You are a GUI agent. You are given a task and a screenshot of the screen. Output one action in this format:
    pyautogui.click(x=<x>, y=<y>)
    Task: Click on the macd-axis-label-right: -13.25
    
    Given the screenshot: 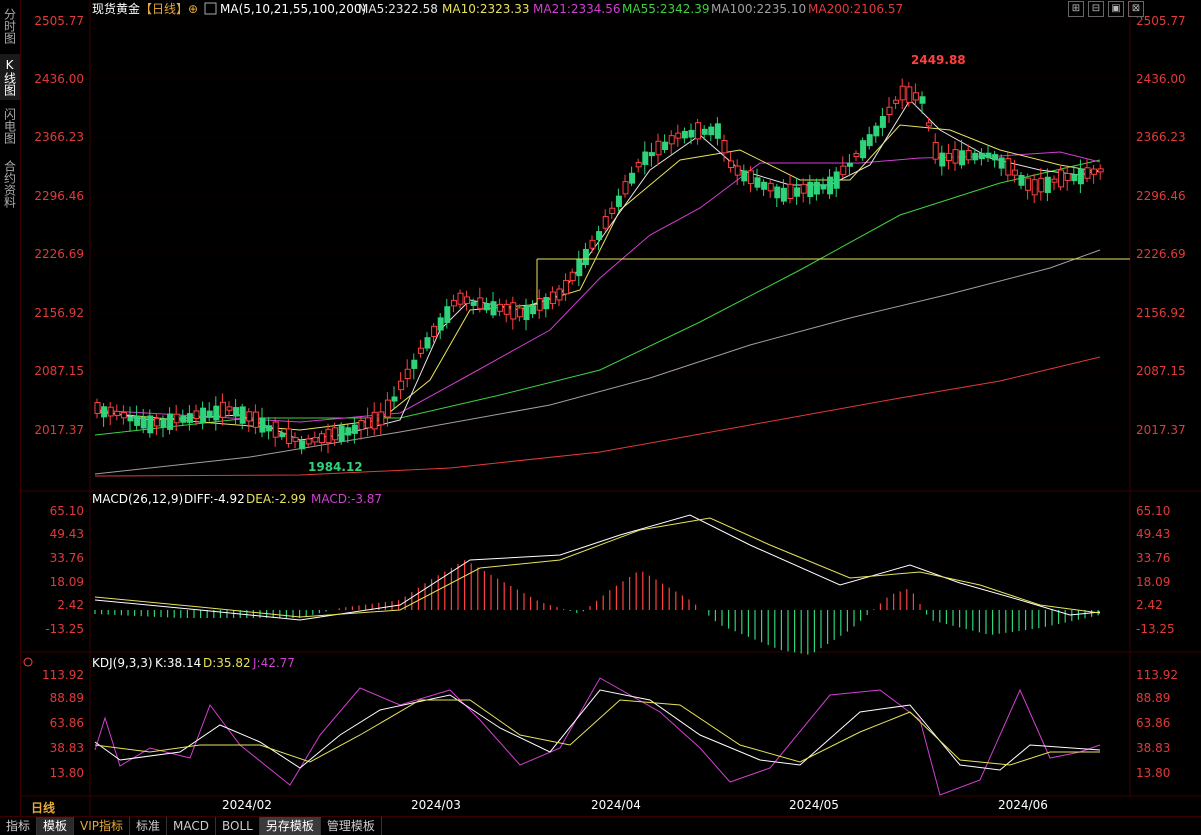 What is the action you would take?
    pyautogui.click(x=1155, y=629)
    